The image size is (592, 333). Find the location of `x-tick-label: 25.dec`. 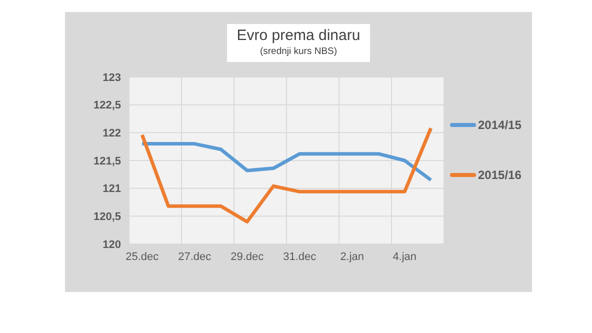

x-tick-label: 25.dec is located at coordinates (143, 256).